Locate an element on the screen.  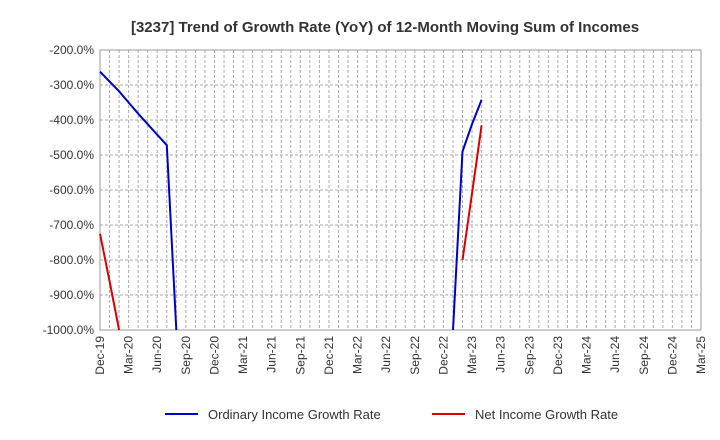
x-tick-label: Sep-22 is located at coordinates (415, 355).